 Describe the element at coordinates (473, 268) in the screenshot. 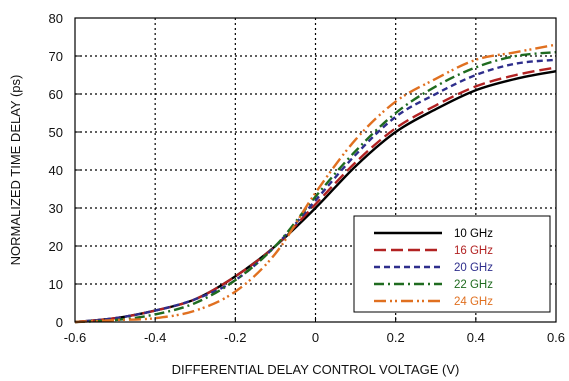

I see `legend-label: 20 GHz` at that location.